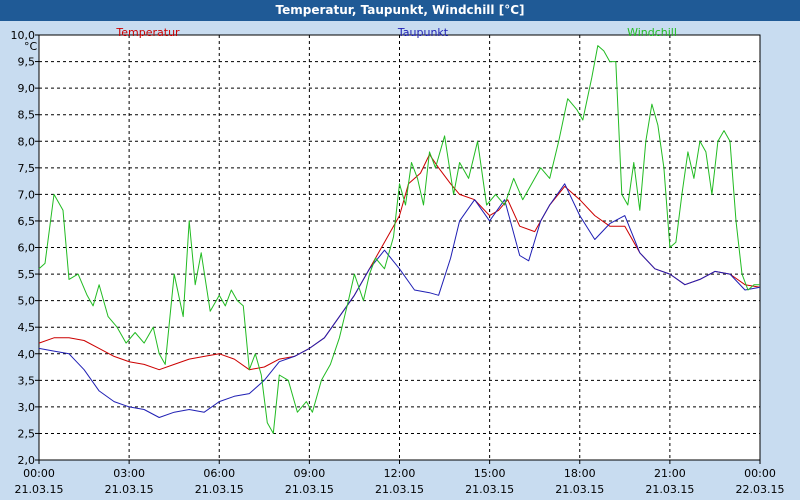  Describe the element at coordinates (27, 301) in the screenshot. I see `y-tick-label: 5,0` at that location.